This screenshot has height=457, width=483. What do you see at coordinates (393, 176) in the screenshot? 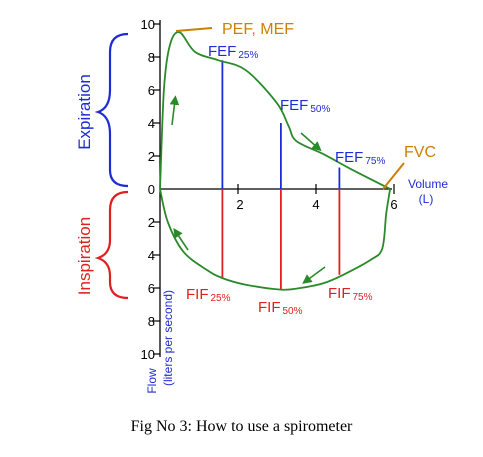
I see `fvc-leader-line` at bounding box center [393, 176].